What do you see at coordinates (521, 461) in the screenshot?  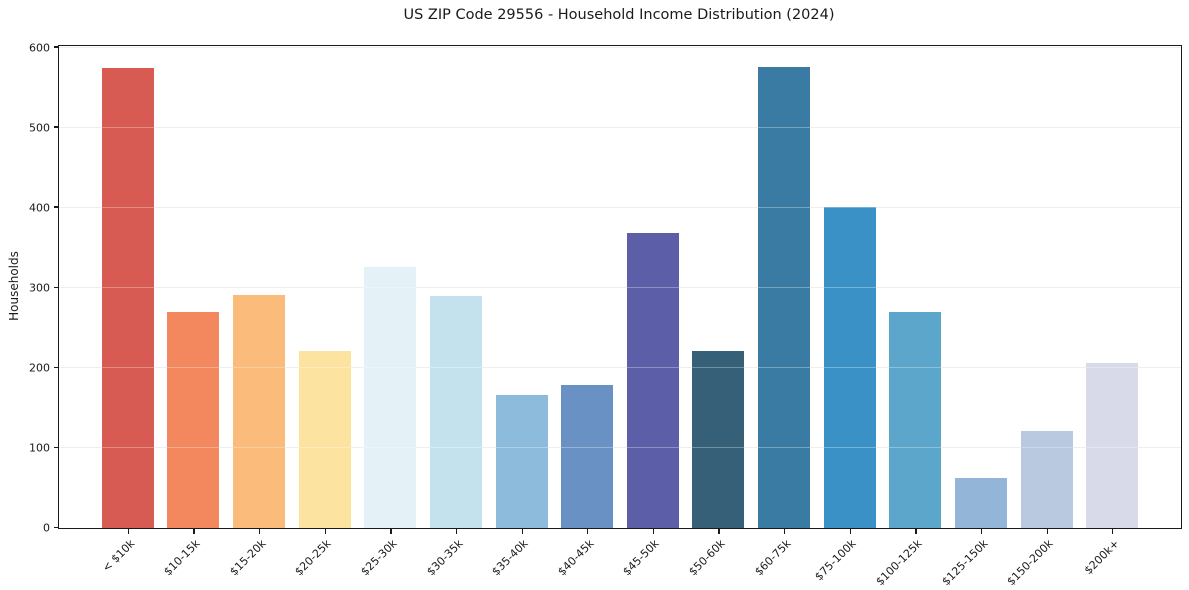 I see `bar-$35-40k` at bounding box center [521, 461].